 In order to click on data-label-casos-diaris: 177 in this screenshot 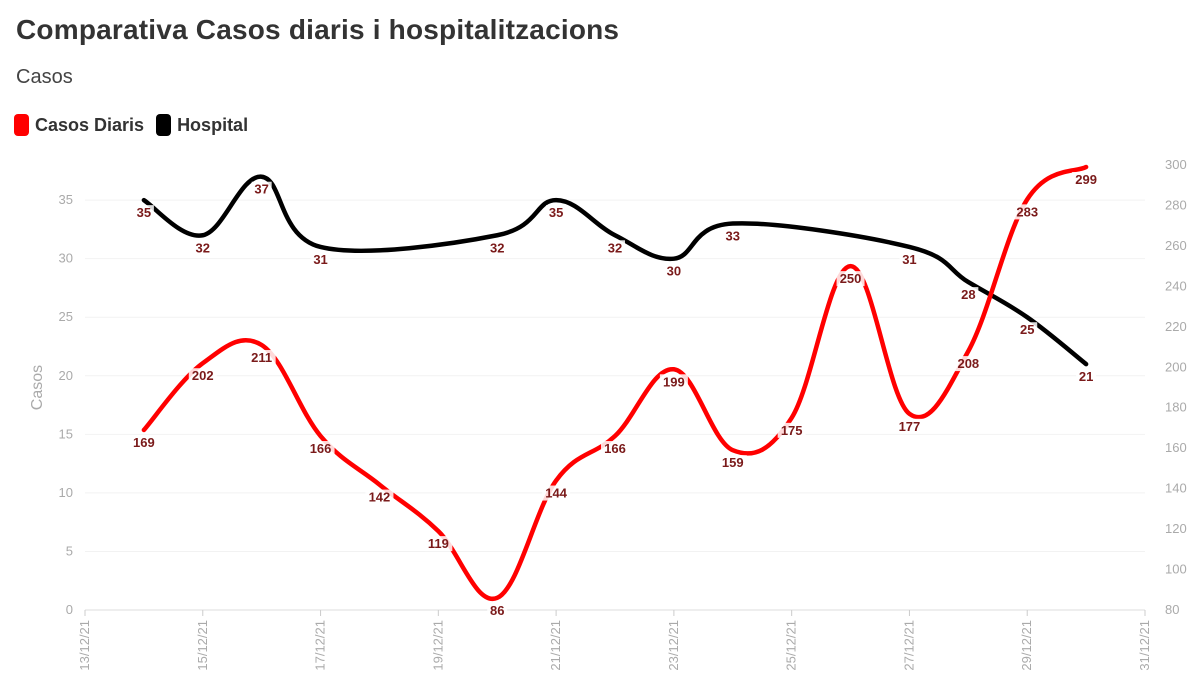, I will do `click(910, 426)`.